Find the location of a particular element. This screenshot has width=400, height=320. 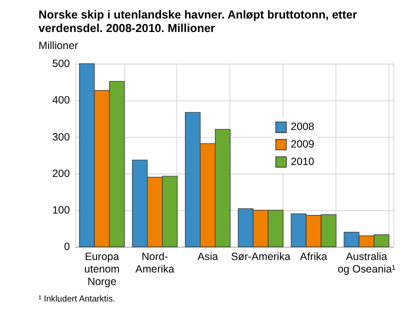

x-tick-label: Afrika is located at coordinates (314, 256).